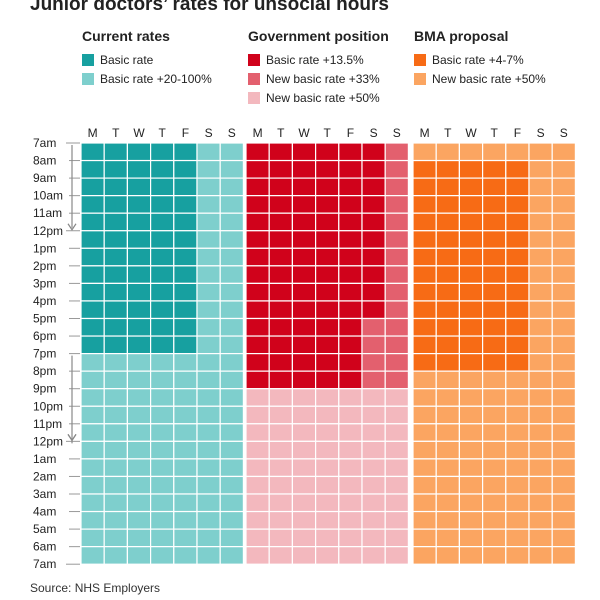 The height and width of the screenshot is (600, 600). Describe the element at coordinates (44, 459) in the screenshot. I see `hour-label: 1am` at that location.